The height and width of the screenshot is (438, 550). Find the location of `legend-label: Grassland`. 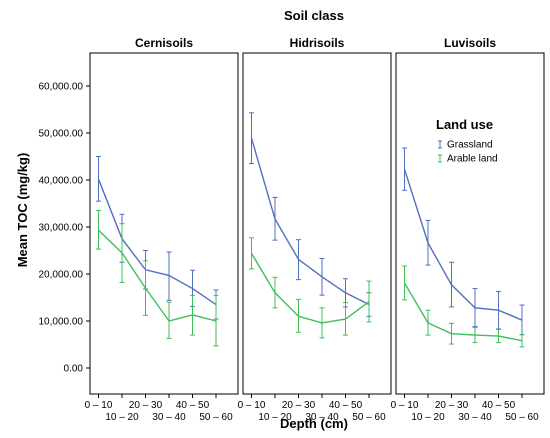

legend-label: Grassland is located at coordinates (470, 145).